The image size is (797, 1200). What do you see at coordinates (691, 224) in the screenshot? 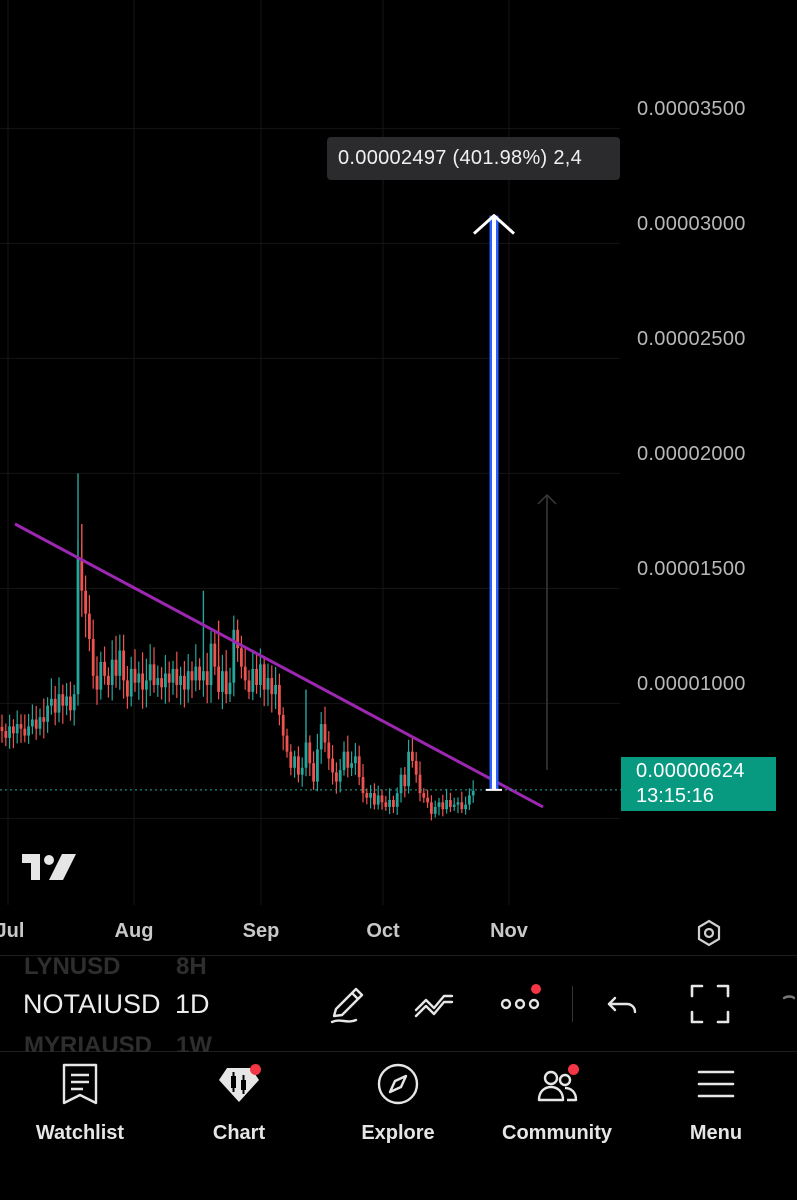
I see `price-tick: 0.00003000` at bounding box center [691, 224].